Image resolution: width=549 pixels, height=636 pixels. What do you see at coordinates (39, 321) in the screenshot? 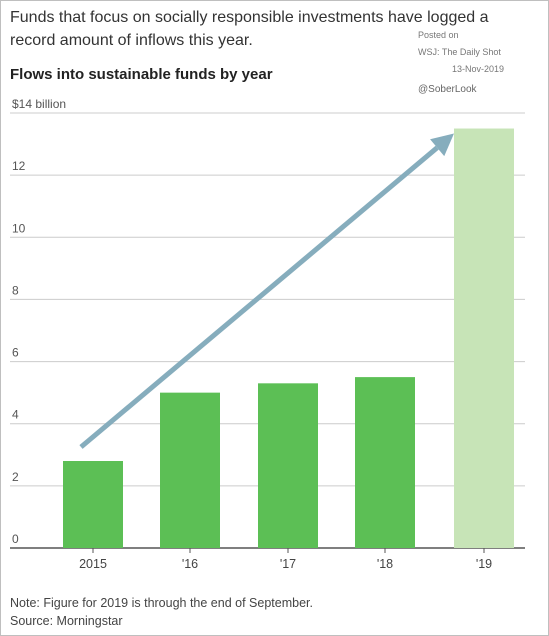
I see `y-axis-labels: 0 2 4 6 8 10 12 $14 billion` at bounding box center [39, 321].